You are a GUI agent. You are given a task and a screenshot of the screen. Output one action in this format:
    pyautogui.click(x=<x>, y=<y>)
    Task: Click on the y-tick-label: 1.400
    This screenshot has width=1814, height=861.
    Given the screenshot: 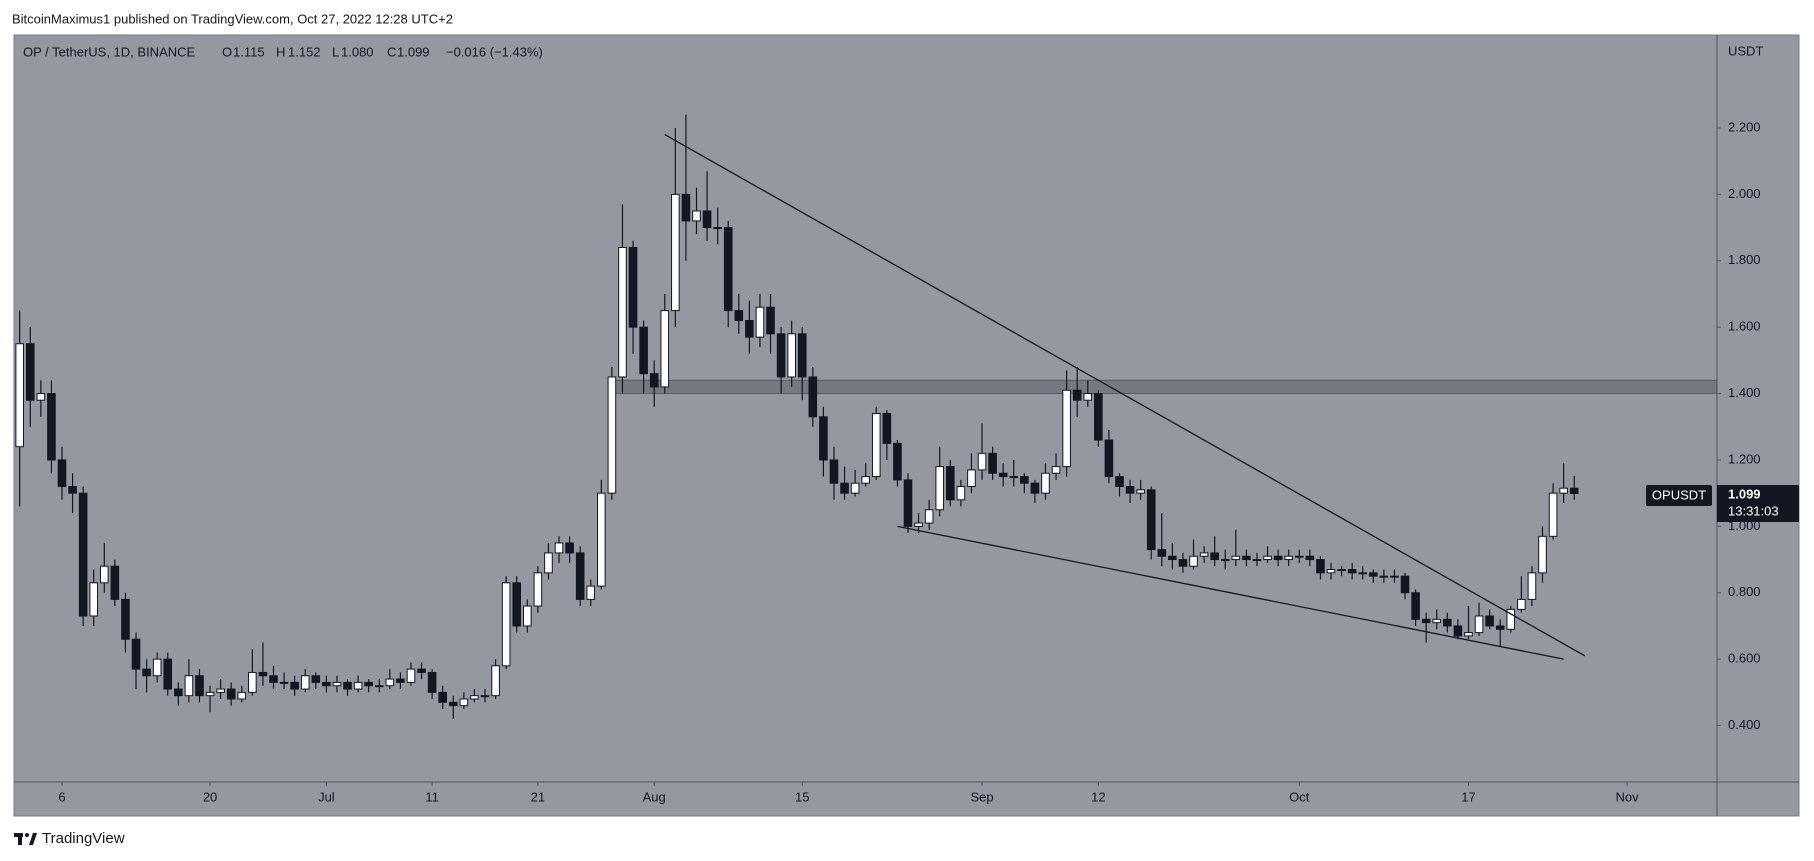 What is the action you would take?
    pyautogui.click(x=1744, y=392)
    